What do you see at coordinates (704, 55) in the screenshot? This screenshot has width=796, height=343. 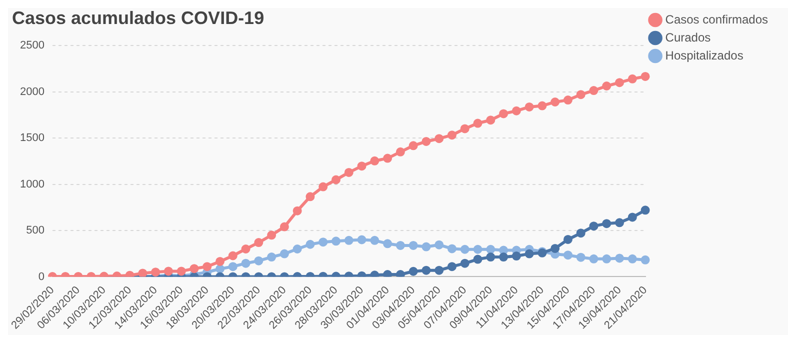 I see `legend-label: Hospitalizados` at bounding box center [704, 55].